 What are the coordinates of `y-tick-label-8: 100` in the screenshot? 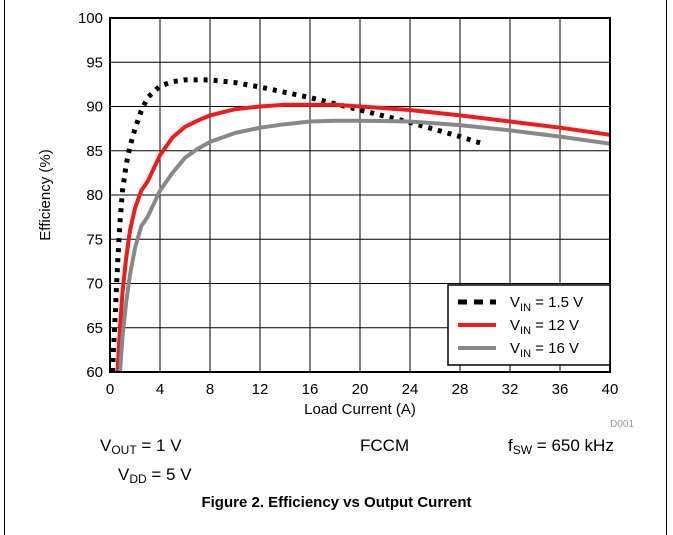 It's located at (90, 18).